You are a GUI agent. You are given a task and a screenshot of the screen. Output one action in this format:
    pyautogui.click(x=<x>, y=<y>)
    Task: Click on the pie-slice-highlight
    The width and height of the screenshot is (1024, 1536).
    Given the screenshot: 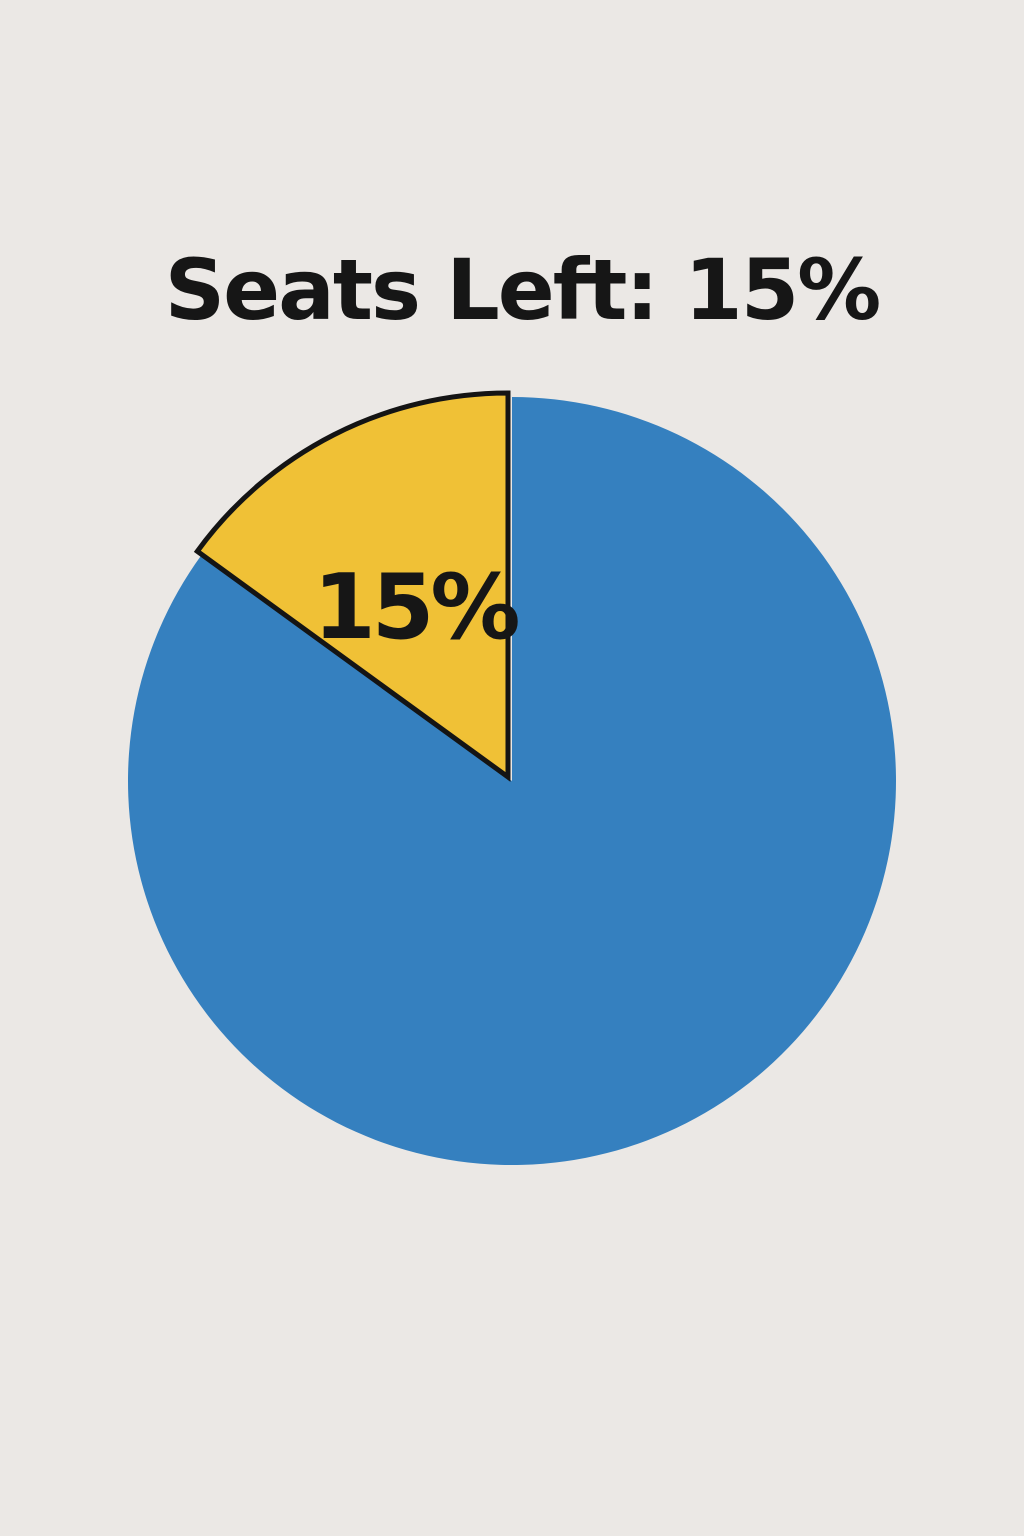 What is the action you would take?
    pyautogui.click(x=352, y=586)
    